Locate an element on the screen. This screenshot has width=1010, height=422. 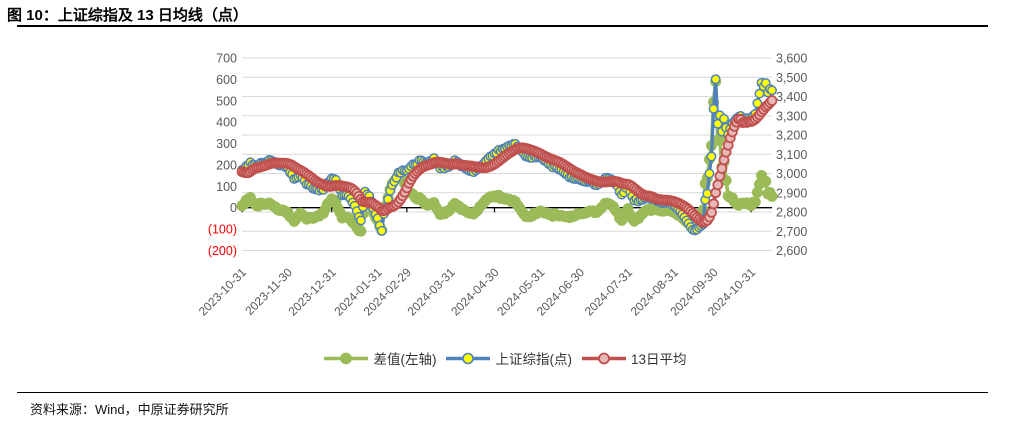
y-axis-right-tick-label: 3,400 is located at coordinates (791, 97).